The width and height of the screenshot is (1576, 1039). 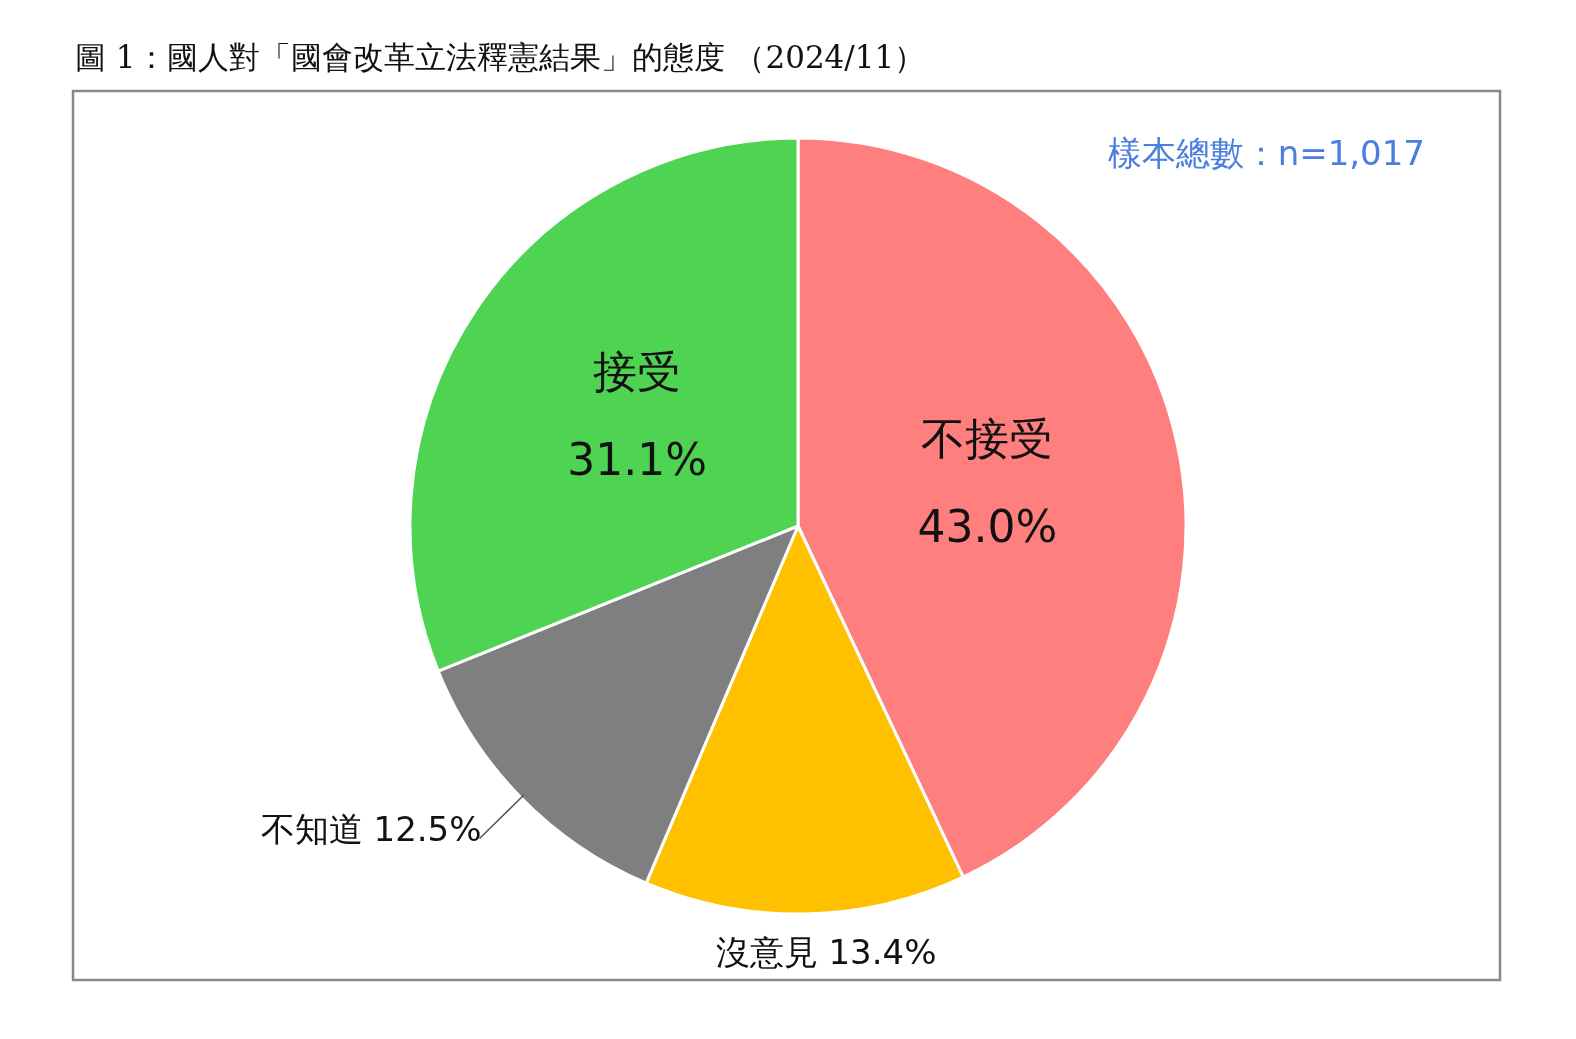 I want to click on slice-label: 沒意見 13.4%, so click(x=826, y=951).